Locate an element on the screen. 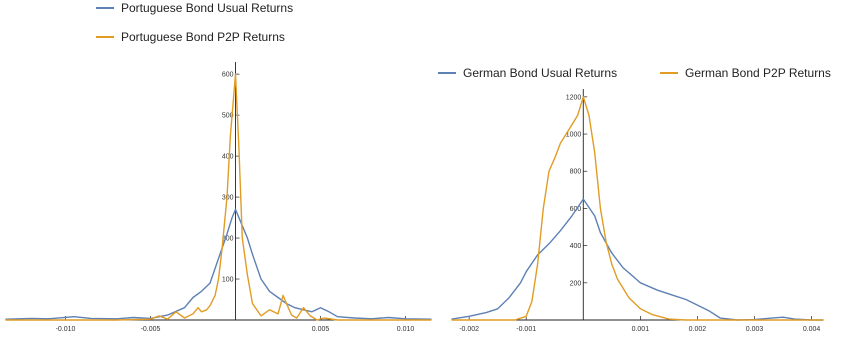 This screenshot has width=859, height=342. x-tick-label: 0.004 is located at coordinates (812, 329).